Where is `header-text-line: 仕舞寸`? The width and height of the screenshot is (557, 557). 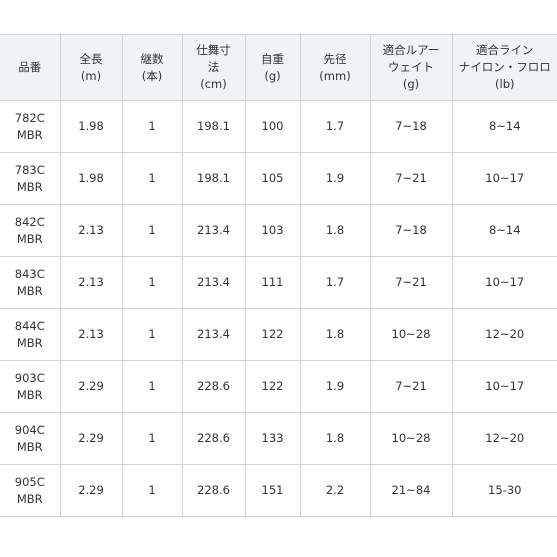 header-text-line: 仕舞寸 is located at coordinates (213, 50).